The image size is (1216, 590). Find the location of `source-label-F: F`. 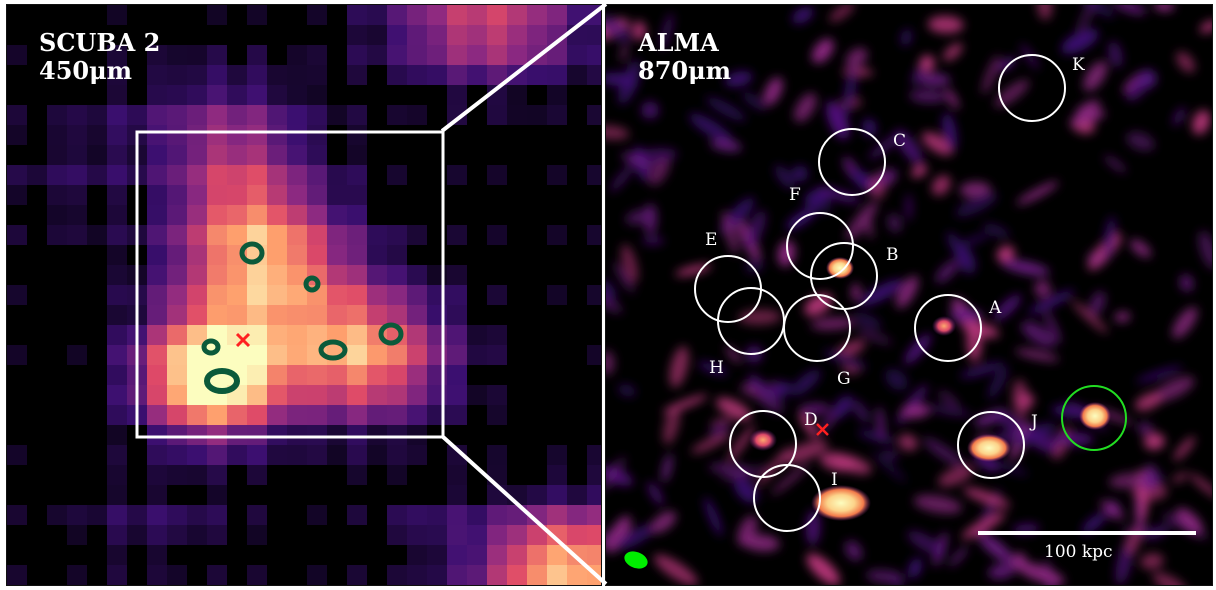

source-label-F: F is located at coordinates (795, 195).